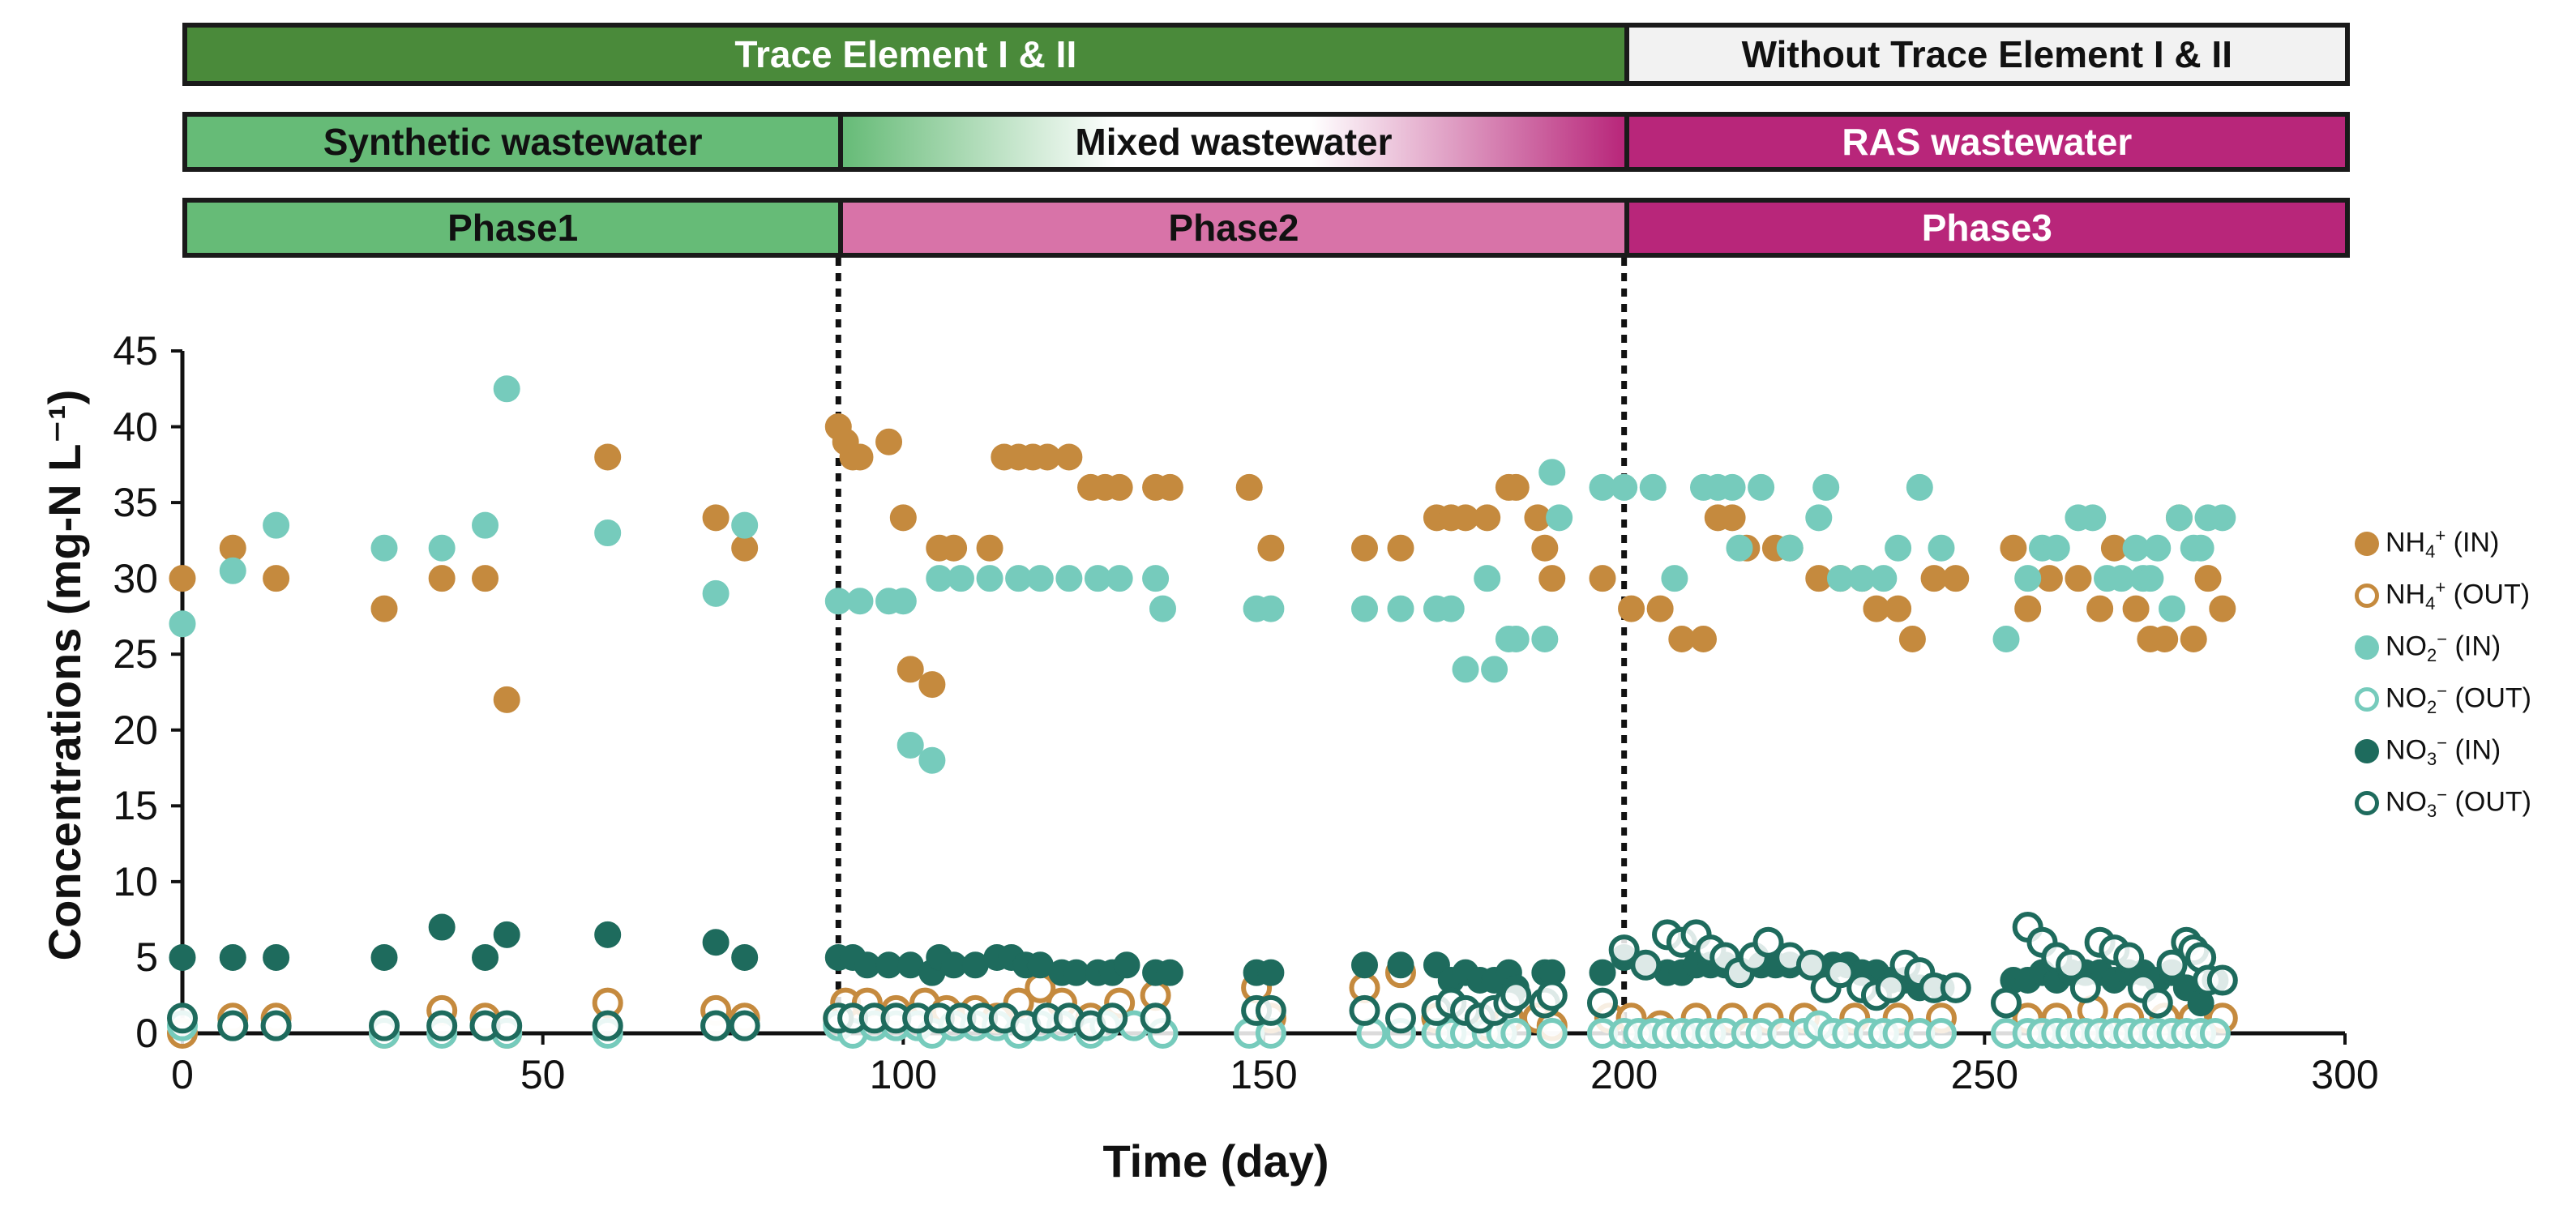 This screenshot has height=1227, width=2576. What do you see at coordinates (1986, 54) in the screenshot?
I see `band-label: Without Trace Element I & II` at bounding box center [1986, 54].